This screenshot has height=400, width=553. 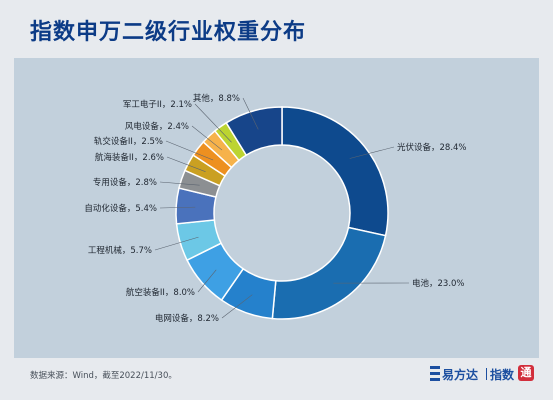 What do you see at coordinates (168, 32) in the screenshot?
I see `chart-title: 指数申万二级行业权重分布` at bounding box center [168, 32].